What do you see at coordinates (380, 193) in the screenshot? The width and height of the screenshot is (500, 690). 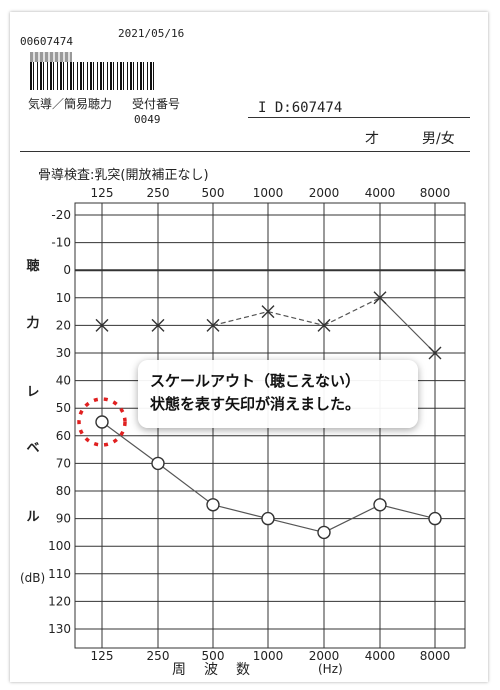 I see `x-tick-label-top: 4000` at bounding box center [380, 193].